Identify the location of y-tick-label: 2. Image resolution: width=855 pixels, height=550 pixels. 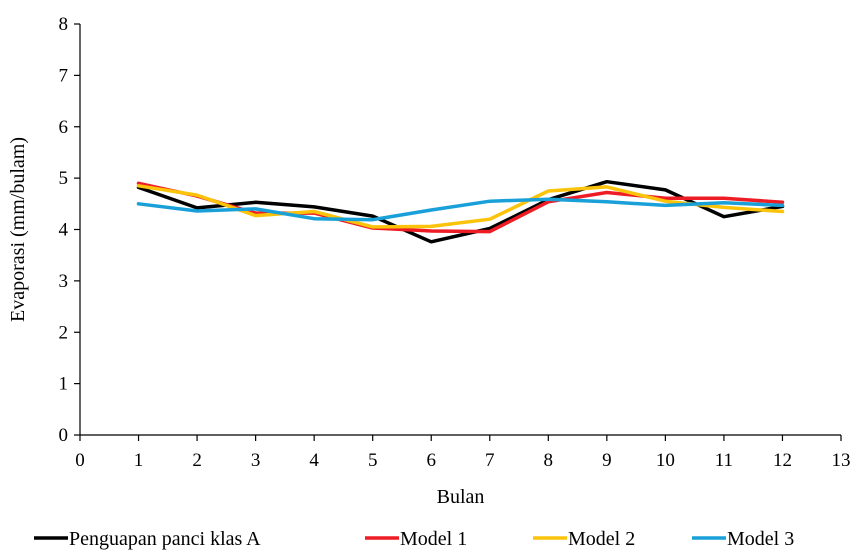
(64, 332).